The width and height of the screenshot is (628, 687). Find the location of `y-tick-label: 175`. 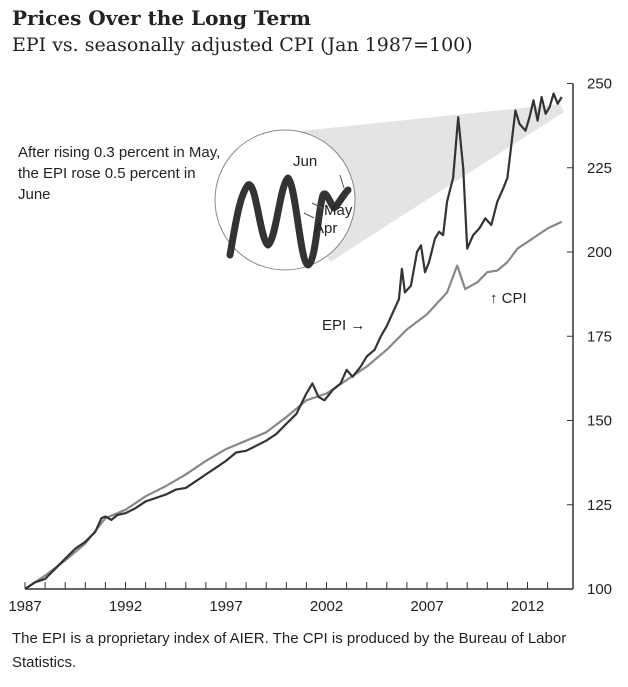

y-tick-label: 175 is located at coordinates (599, 336).